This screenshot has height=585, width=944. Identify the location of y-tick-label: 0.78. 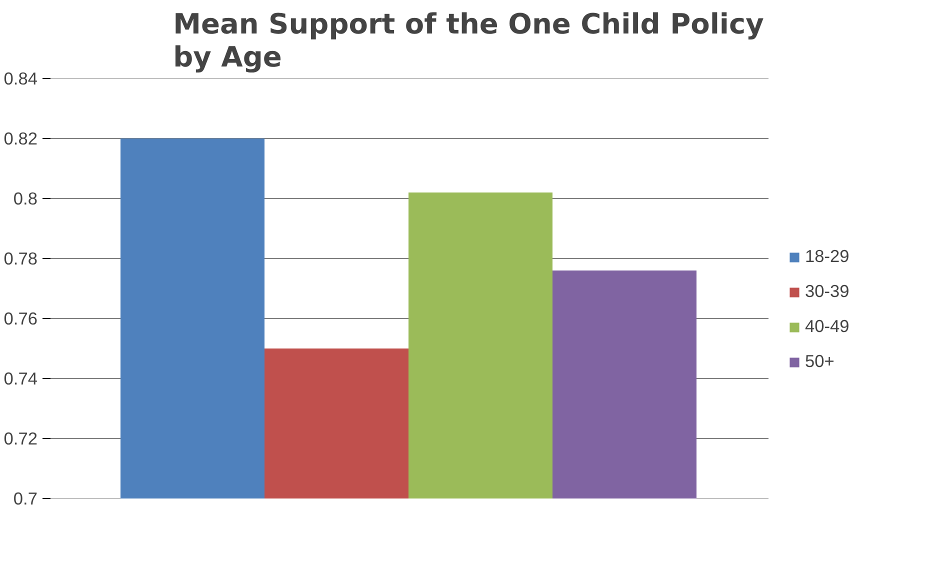
(21, 258).